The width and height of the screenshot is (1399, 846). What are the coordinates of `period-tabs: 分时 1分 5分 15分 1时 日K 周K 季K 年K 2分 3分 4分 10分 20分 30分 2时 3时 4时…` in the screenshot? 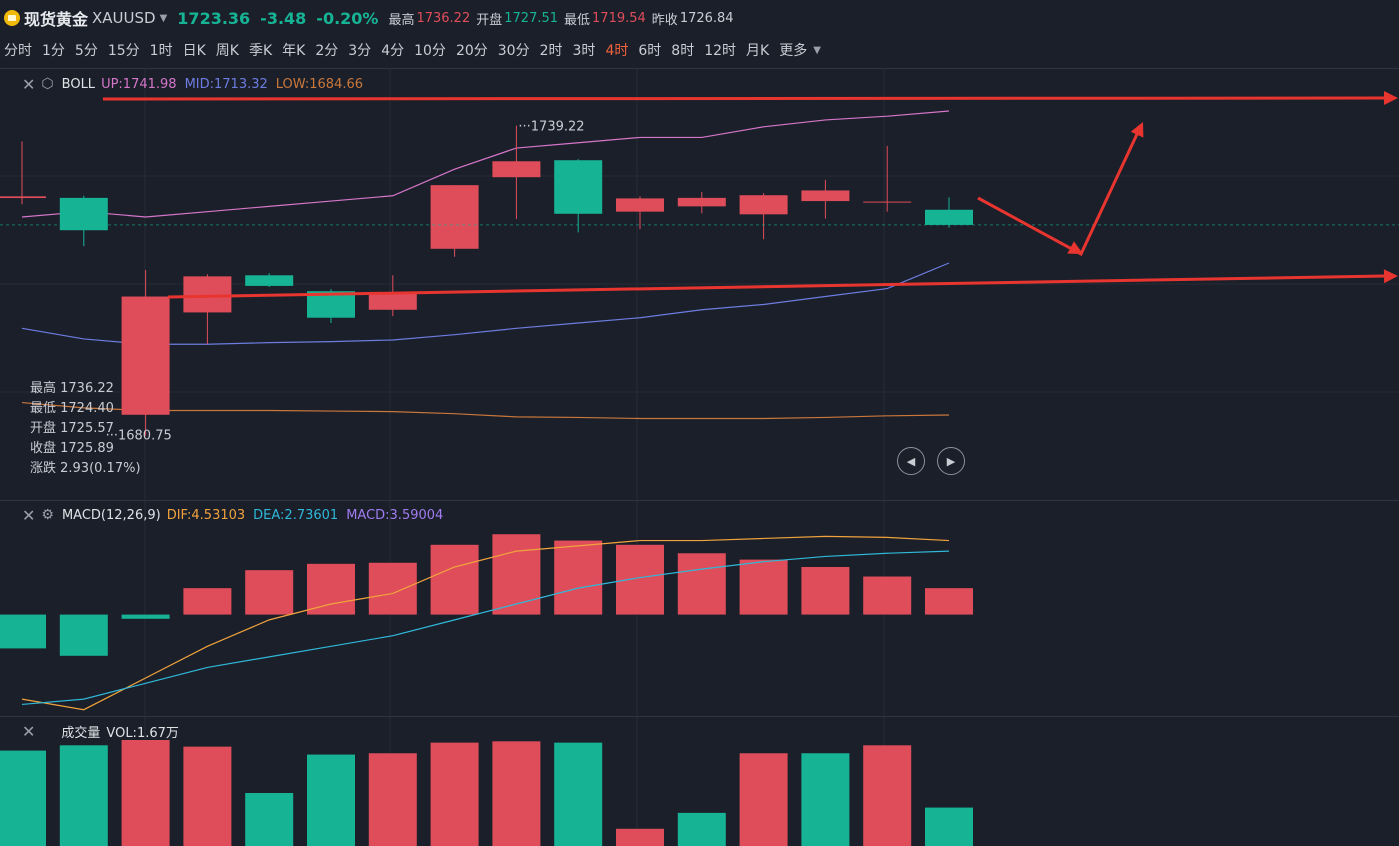 It's located at (415, 50).